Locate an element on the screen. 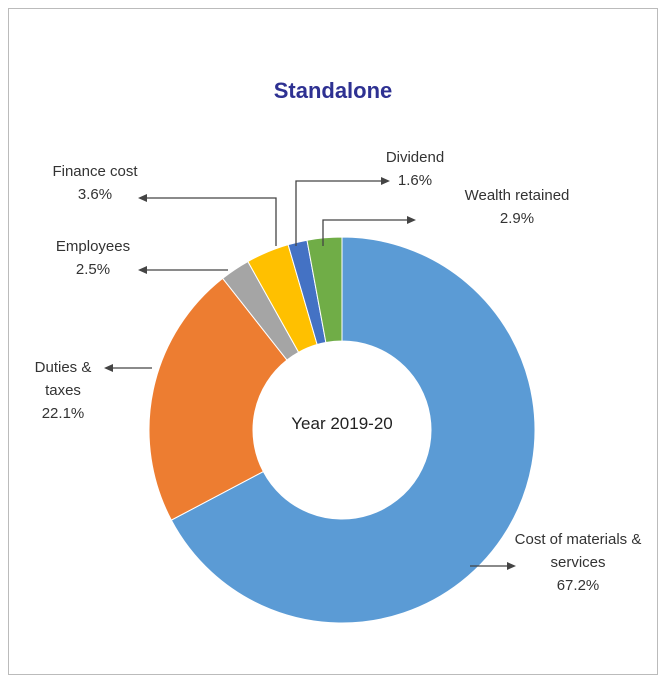 Image resolution: width=666 pixels, height=683 pixels. slice-label: Duties & taxes 22.1% is located at coordinates (63, 390).